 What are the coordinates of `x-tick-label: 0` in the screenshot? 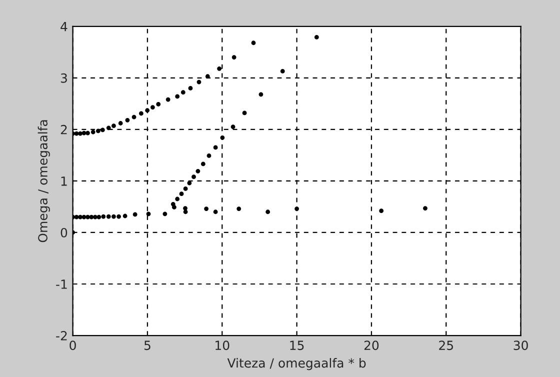 It's located at (73, 345).